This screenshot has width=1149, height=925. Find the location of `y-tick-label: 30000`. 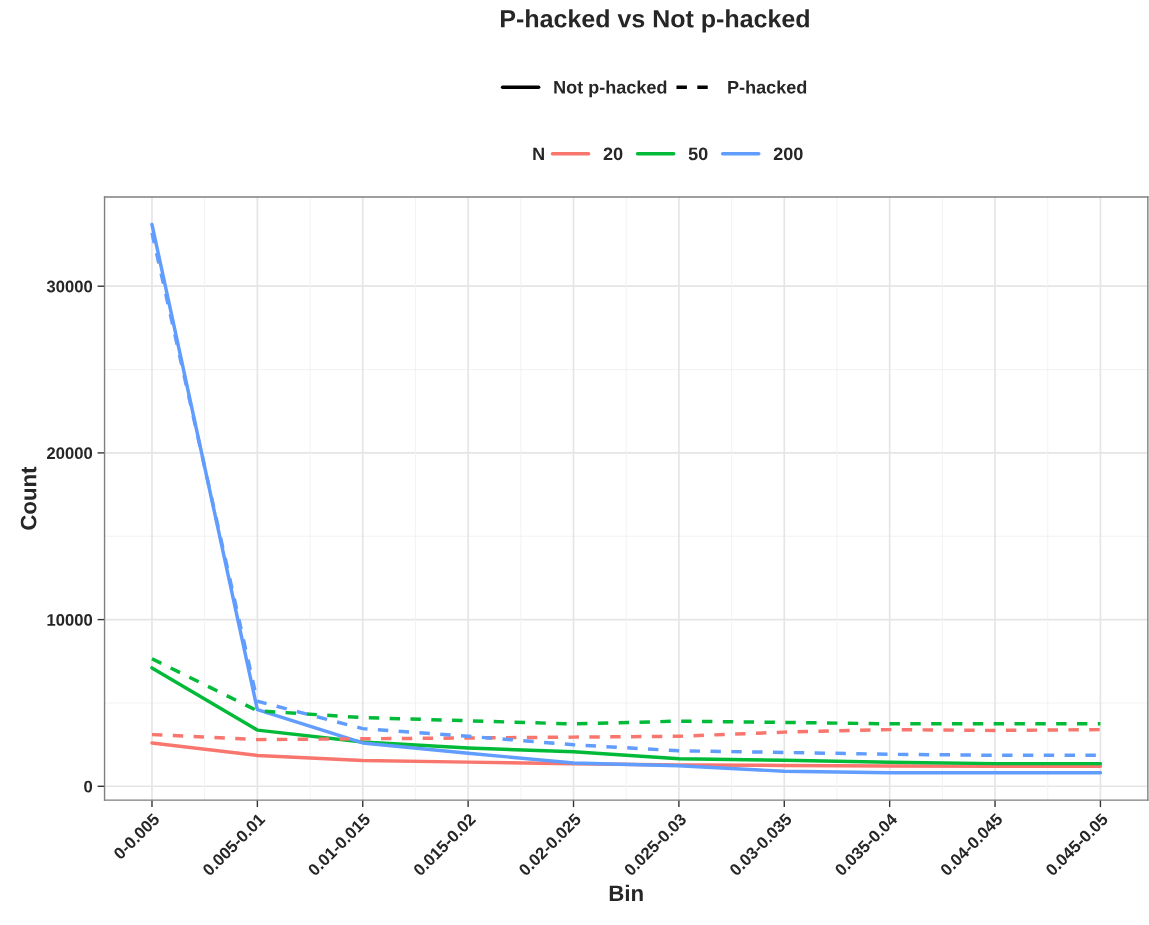

y-tick-label: 30000 is located at coordinates (69, 286).